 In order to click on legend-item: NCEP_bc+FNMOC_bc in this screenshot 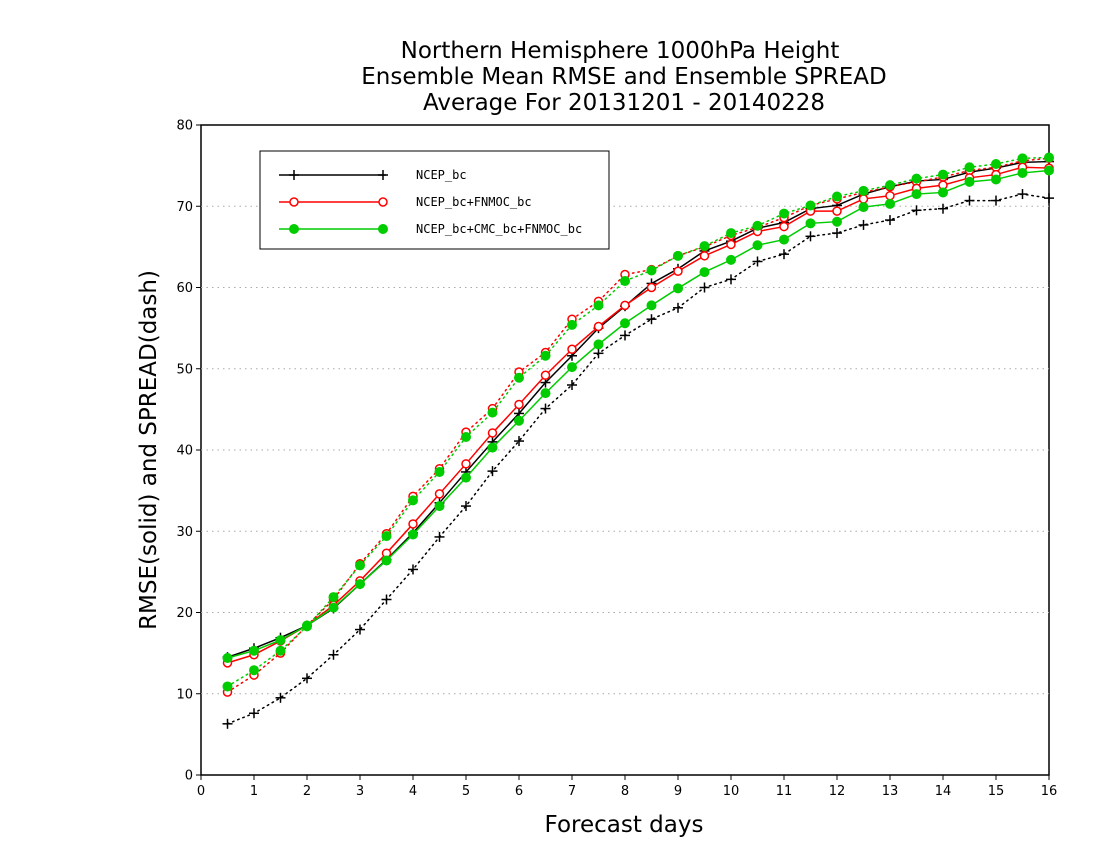, I will do `click(405, 202)`.